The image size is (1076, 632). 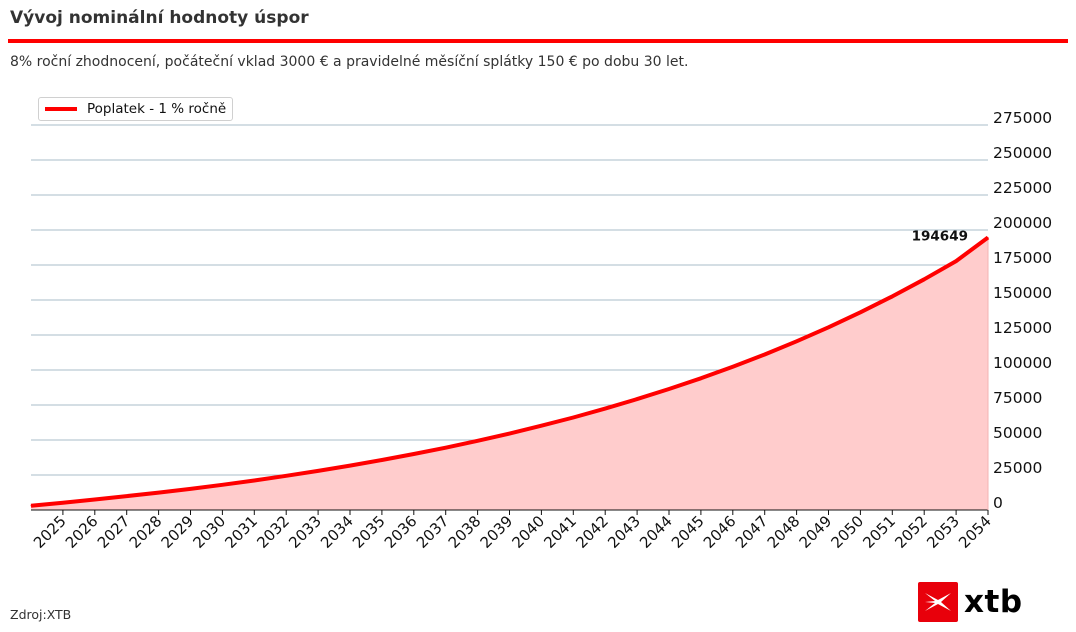 I want to click on y-tick-label: 100000, so click(x=1022, y=363).